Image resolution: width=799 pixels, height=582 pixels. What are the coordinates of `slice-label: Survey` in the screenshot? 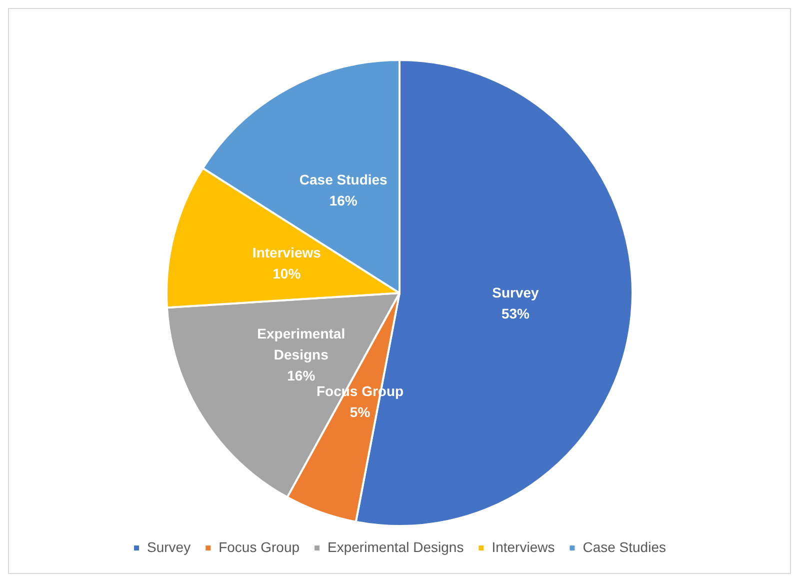 It's located at (516, 292).